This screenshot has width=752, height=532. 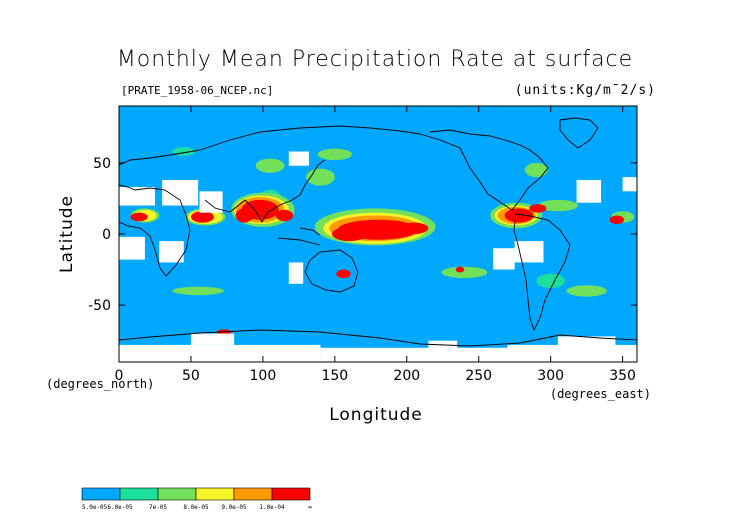 I want to click on x-tick-label: 50, so click(x=191, y=376).